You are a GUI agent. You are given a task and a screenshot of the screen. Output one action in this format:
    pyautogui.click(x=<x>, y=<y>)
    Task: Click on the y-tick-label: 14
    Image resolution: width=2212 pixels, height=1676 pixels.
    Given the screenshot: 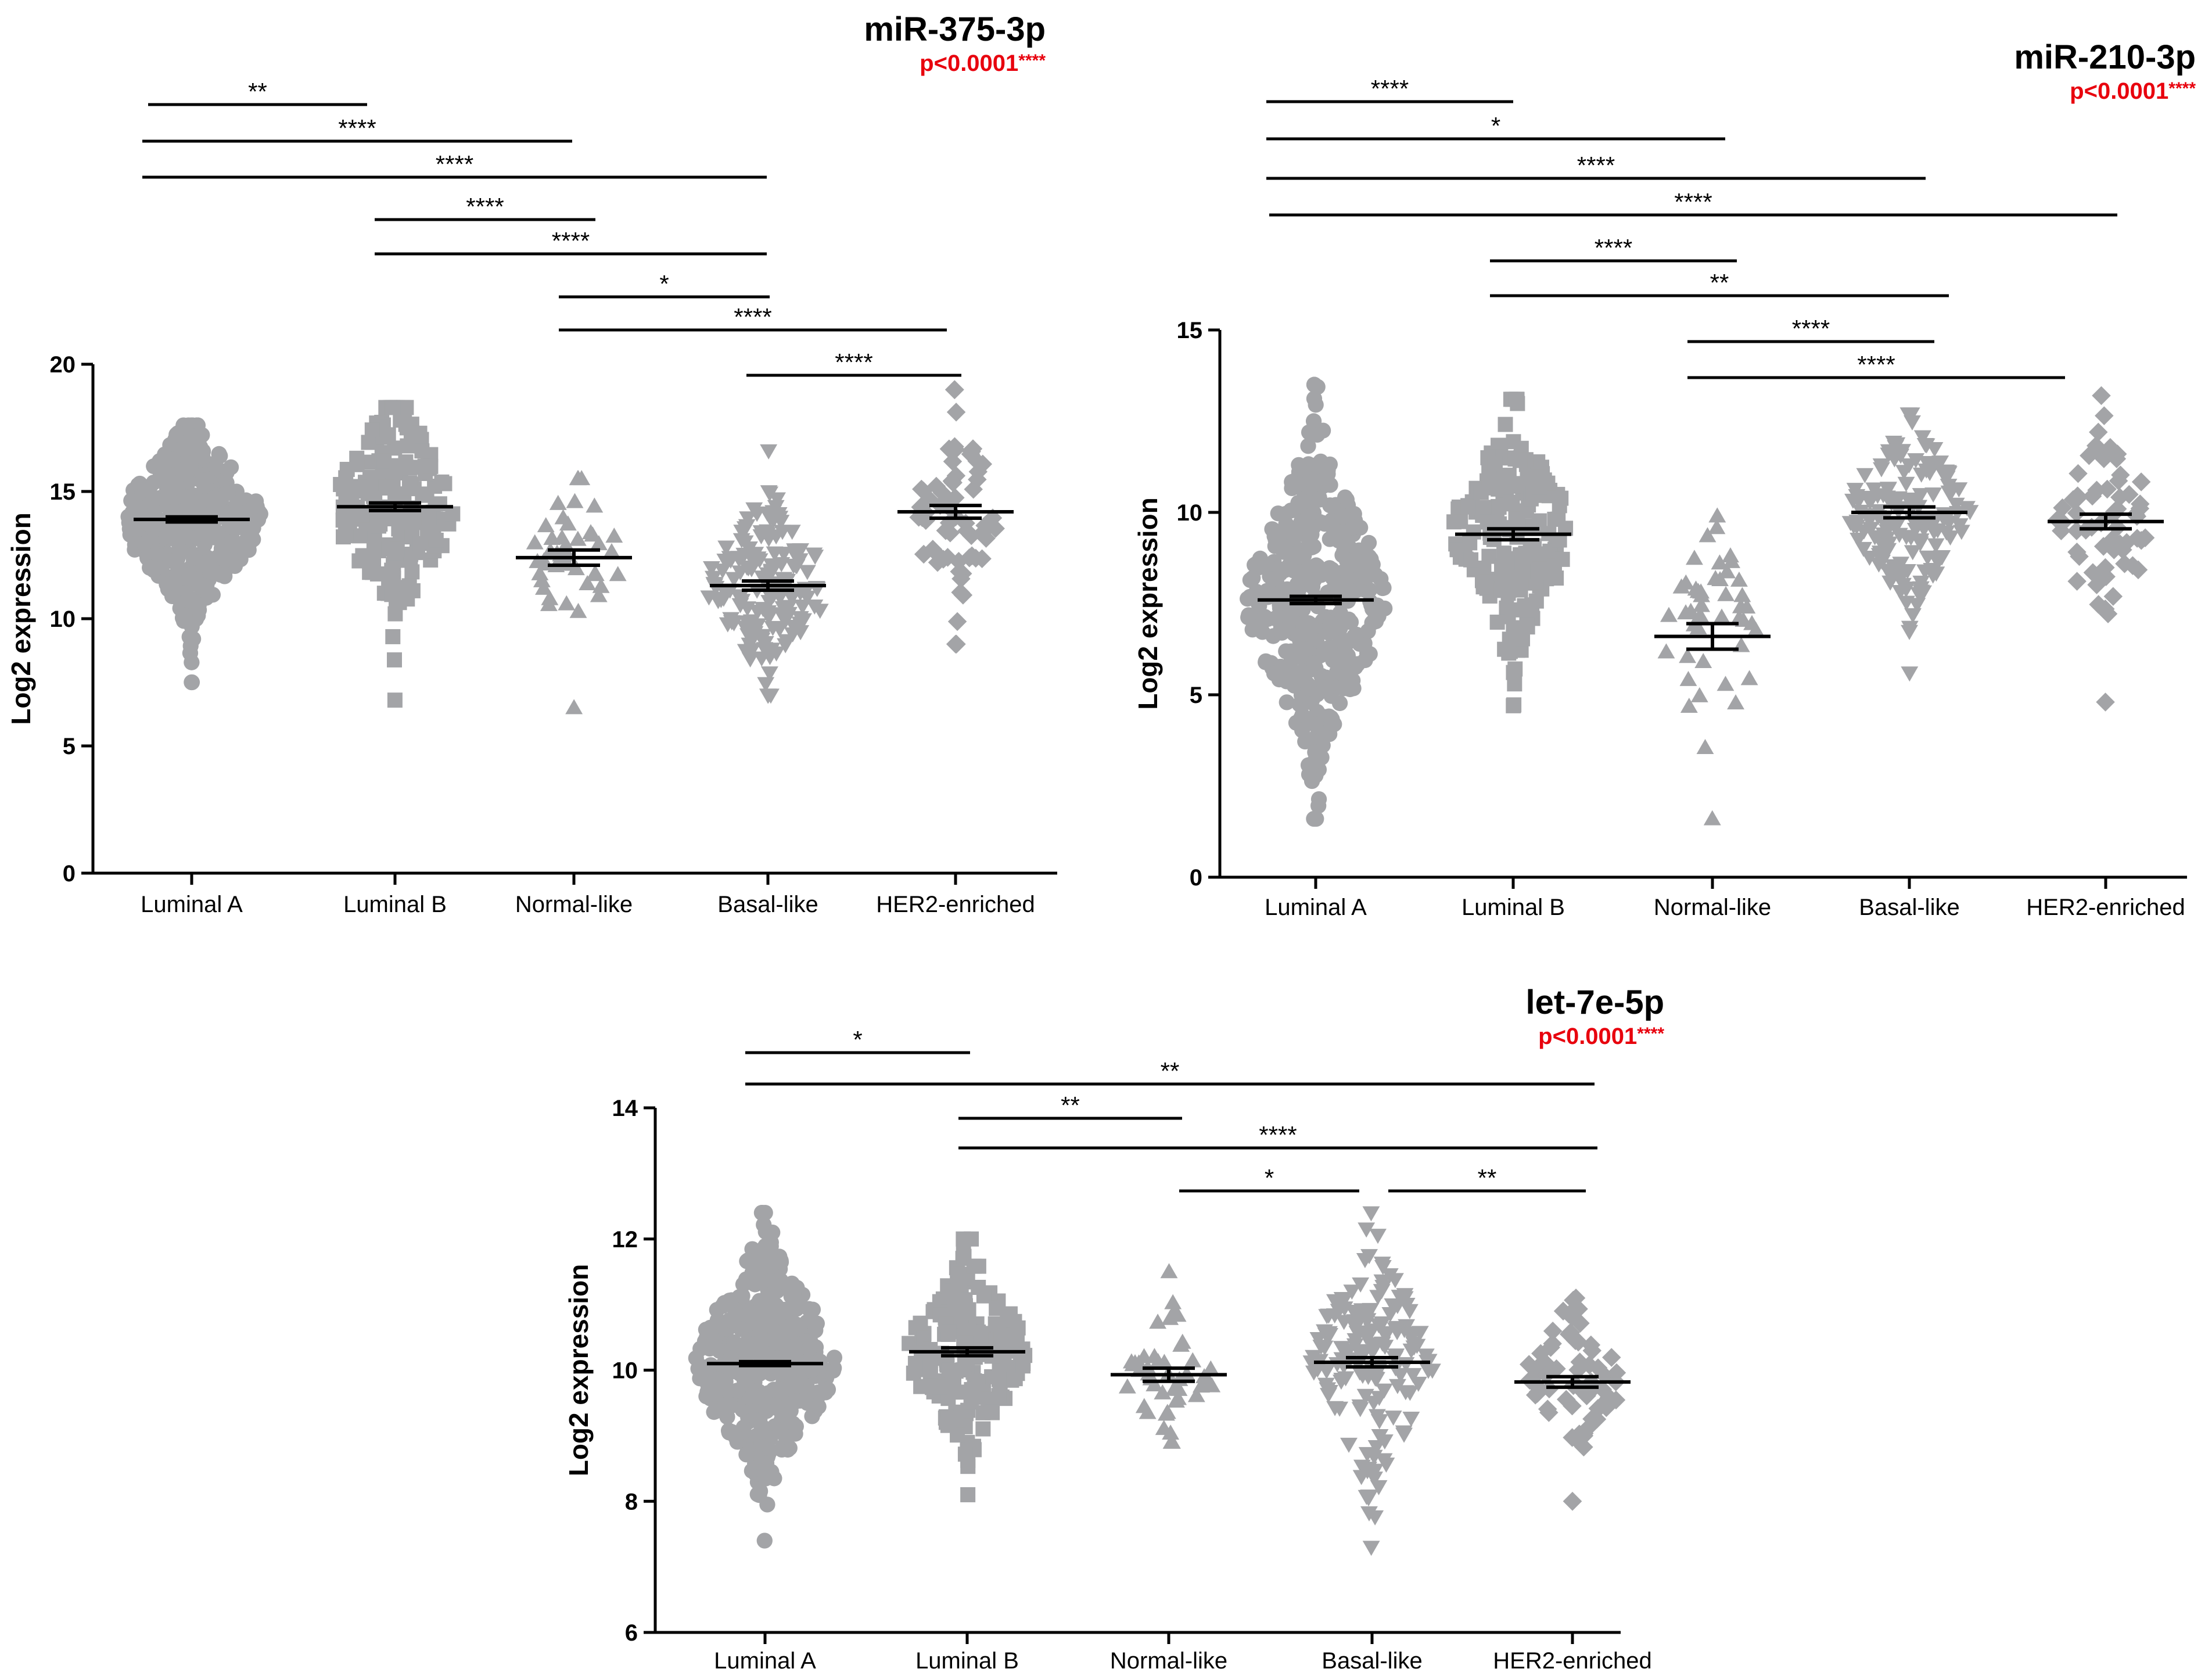 What is the action you would take?
    pyautogui.click(x=625, y=1108)
    